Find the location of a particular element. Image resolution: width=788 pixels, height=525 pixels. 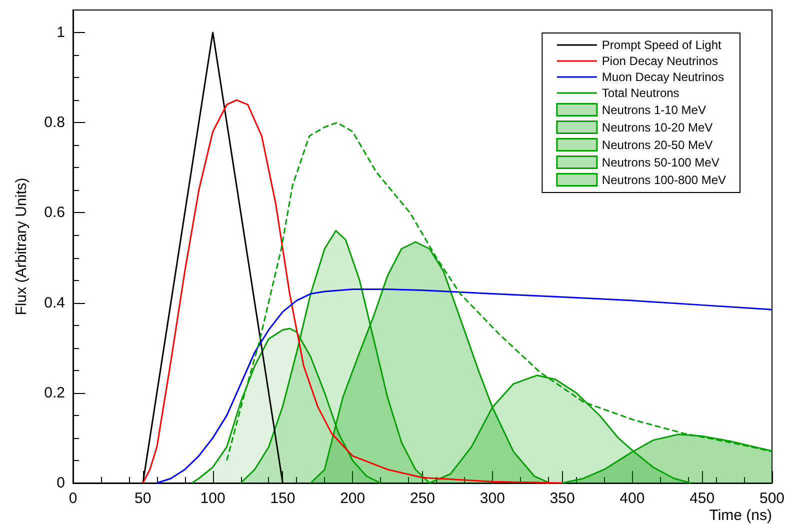

legend-label: Neutrons 1-10 MeV is located at coordinates (654, 109).